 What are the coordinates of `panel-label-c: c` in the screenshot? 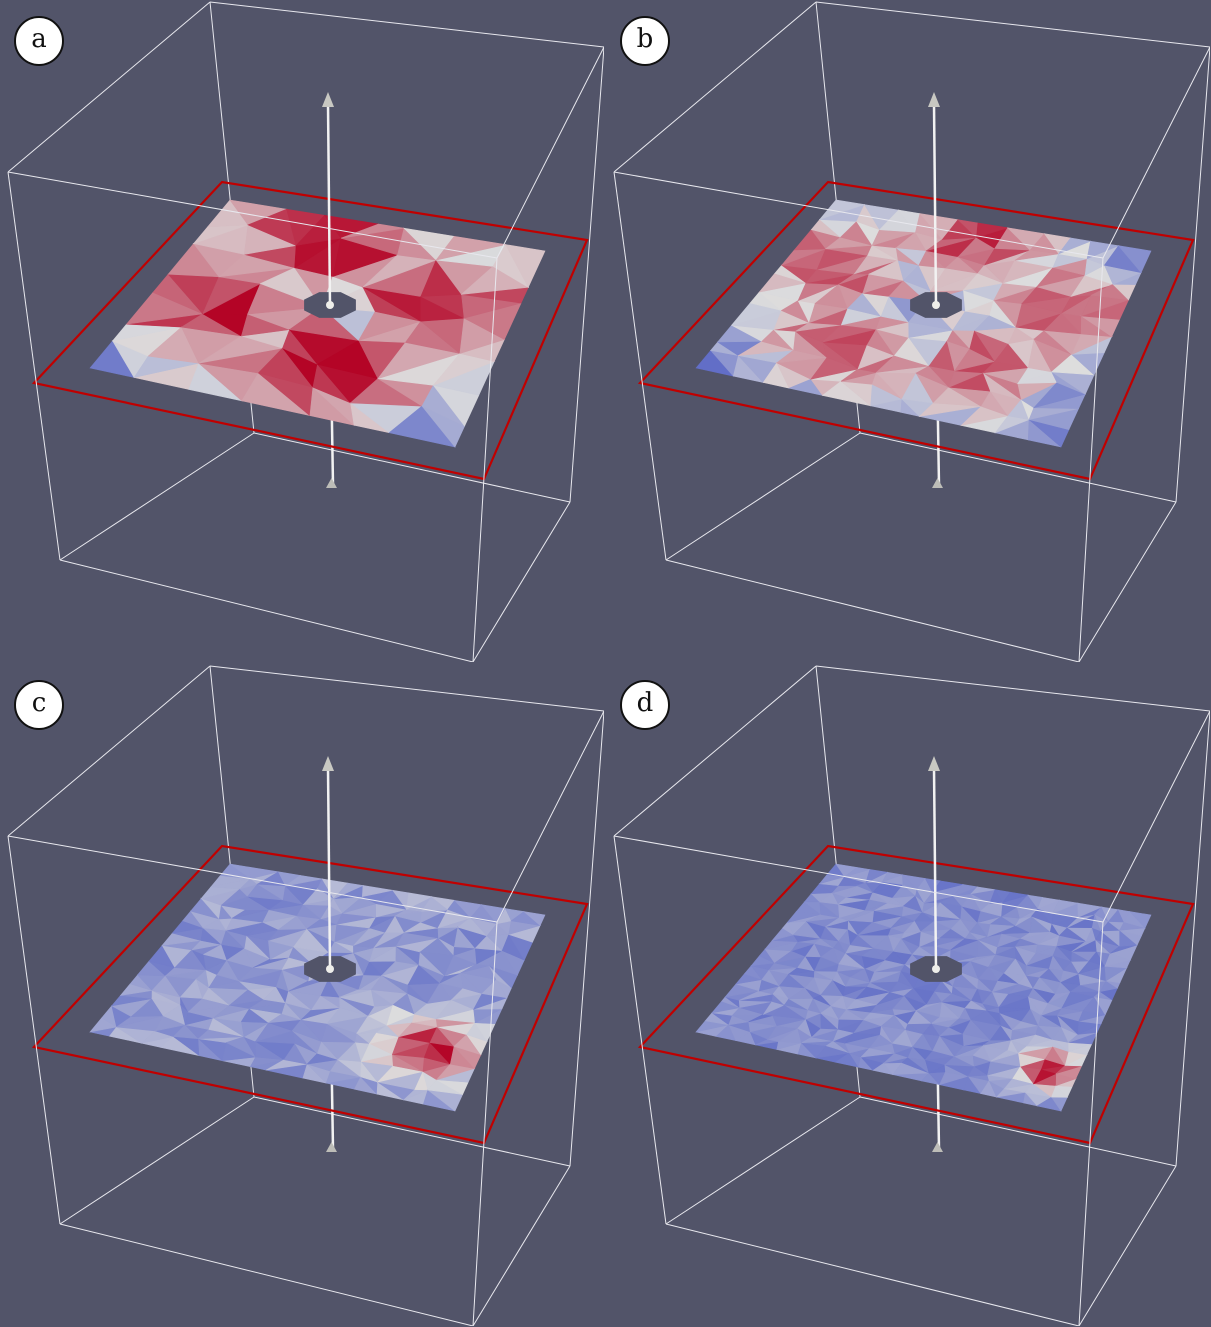 It's located at (39, 705).